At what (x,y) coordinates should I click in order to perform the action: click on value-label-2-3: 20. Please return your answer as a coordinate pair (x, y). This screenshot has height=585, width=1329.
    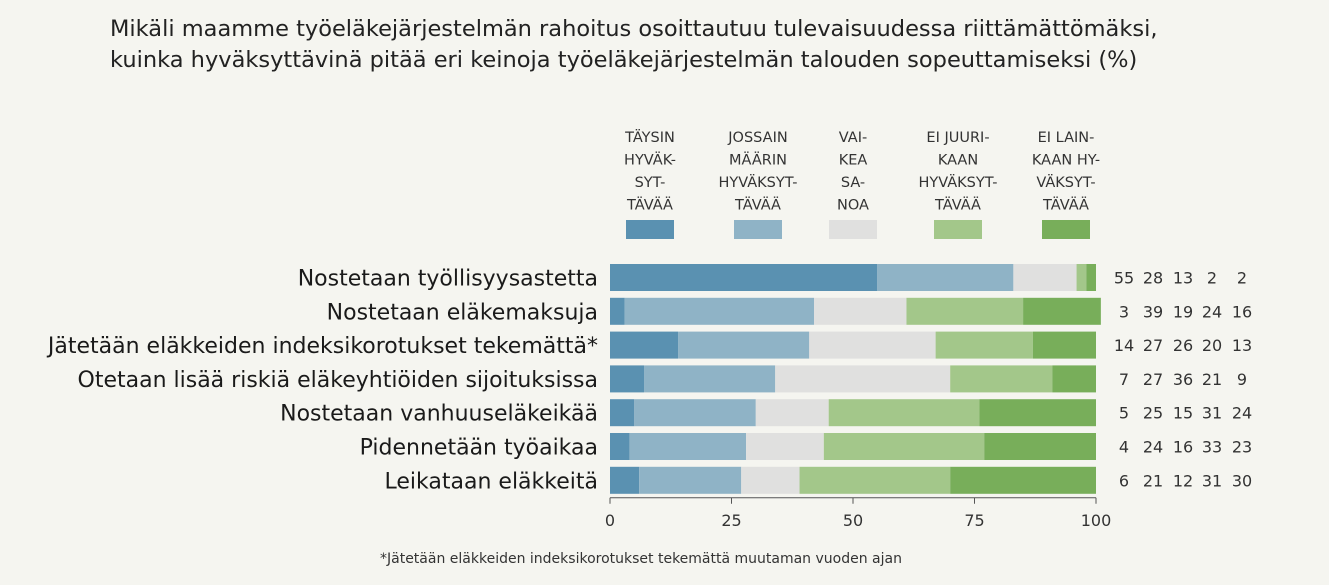
    Looking at the image, I should click on (1212, 345).